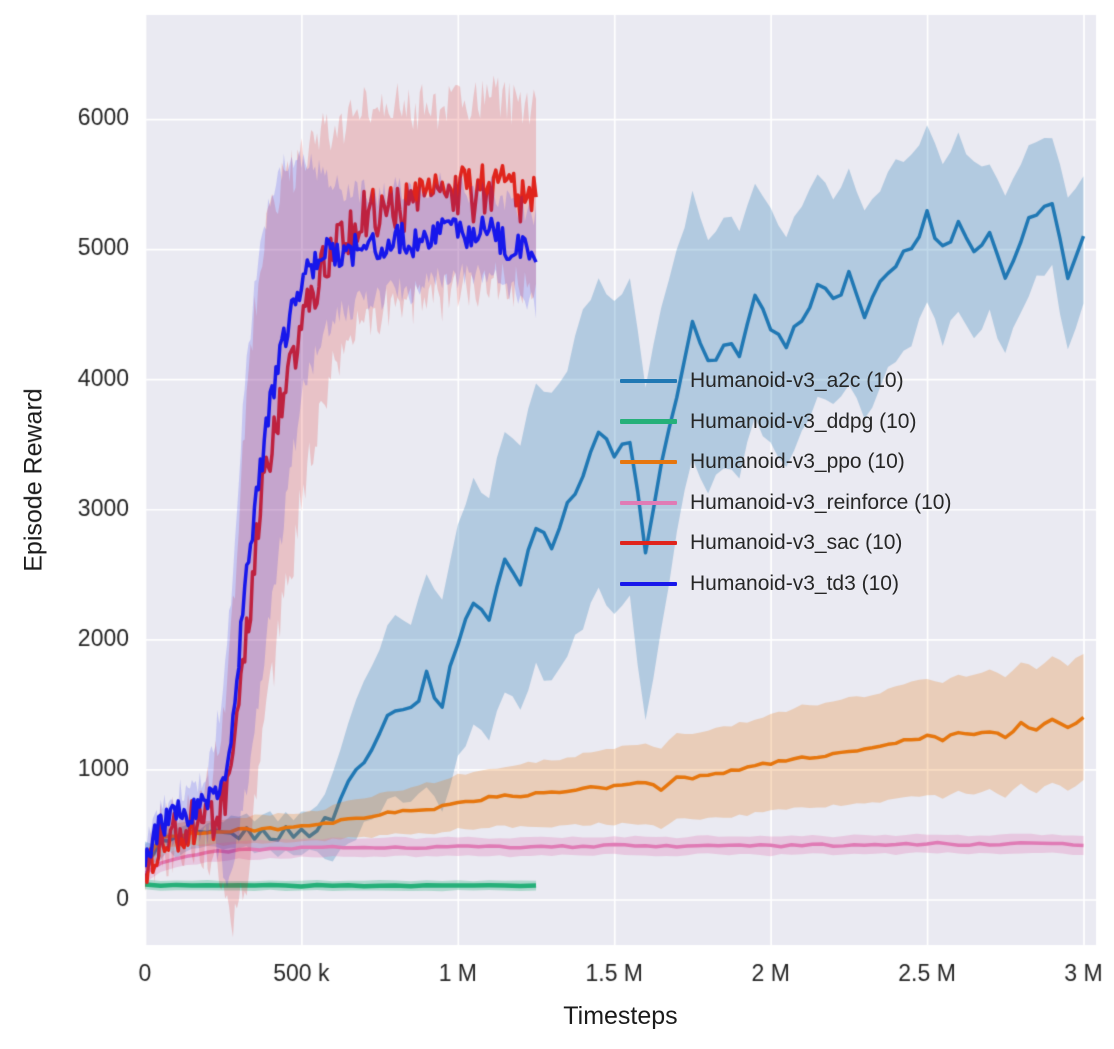  Describe the element at coordinates (648, 422) in the screenshot. I see `legend-swatch-ddpg` at that location.